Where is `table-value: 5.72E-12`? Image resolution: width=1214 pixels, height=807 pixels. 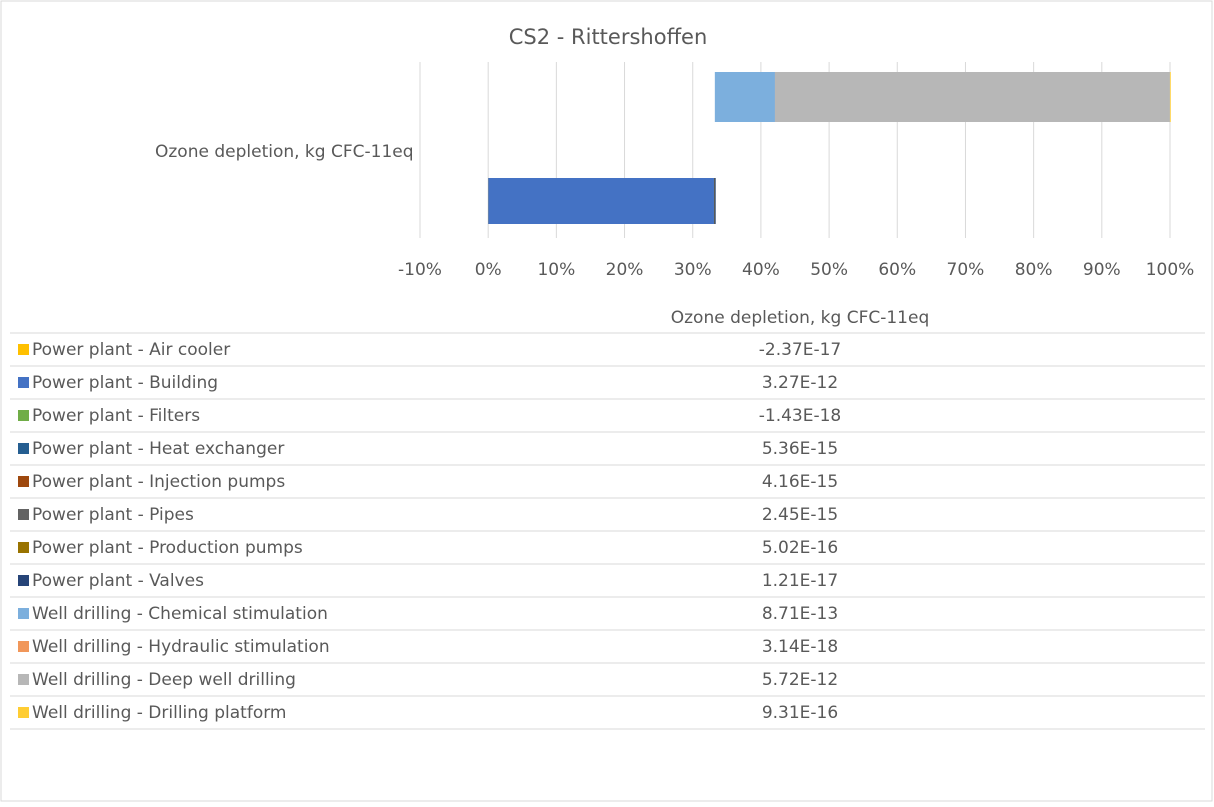 table-value: 5.72E-12 is located at coordinates (800, 680).